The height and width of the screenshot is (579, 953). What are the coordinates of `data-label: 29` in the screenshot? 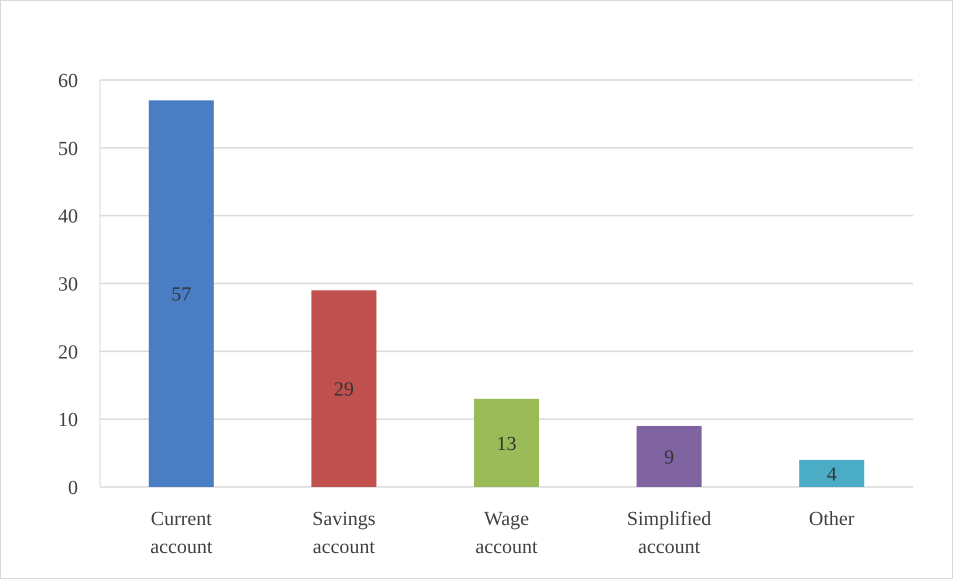 It's located at (344, 389).